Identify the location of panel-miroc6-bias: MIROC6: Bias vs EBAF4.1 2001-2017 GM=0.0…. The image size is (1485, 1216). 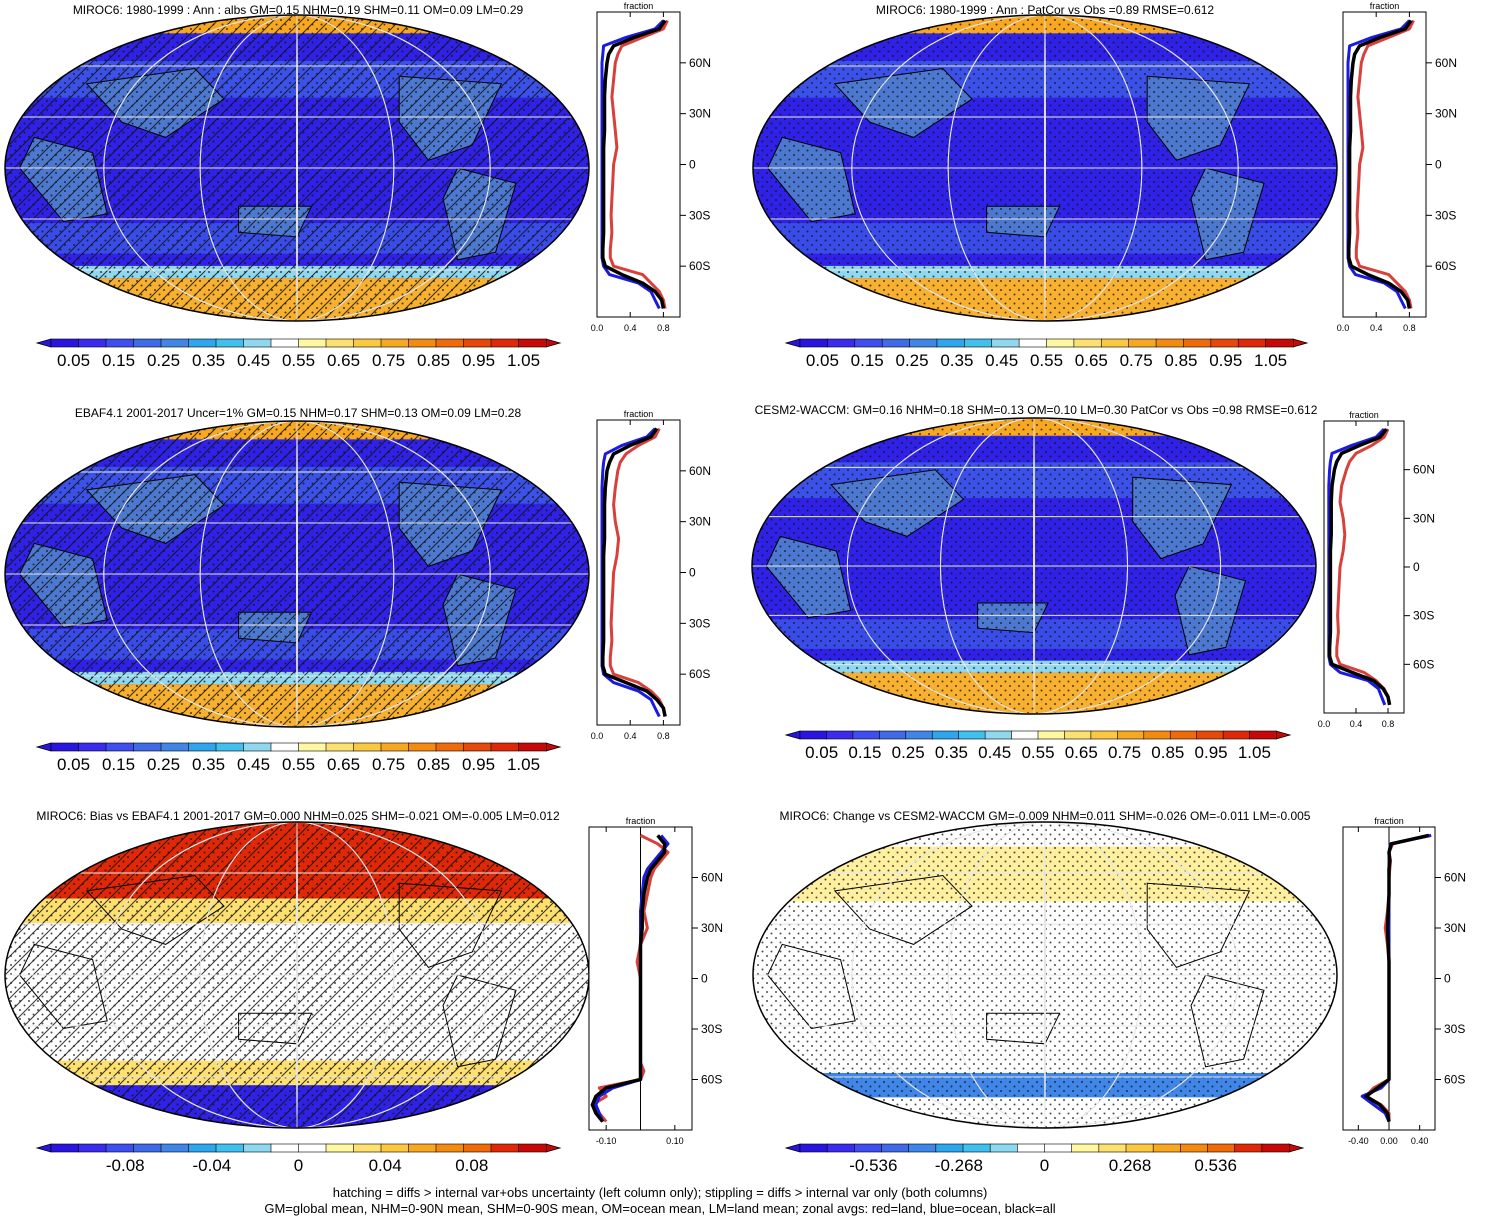
(363, 992).